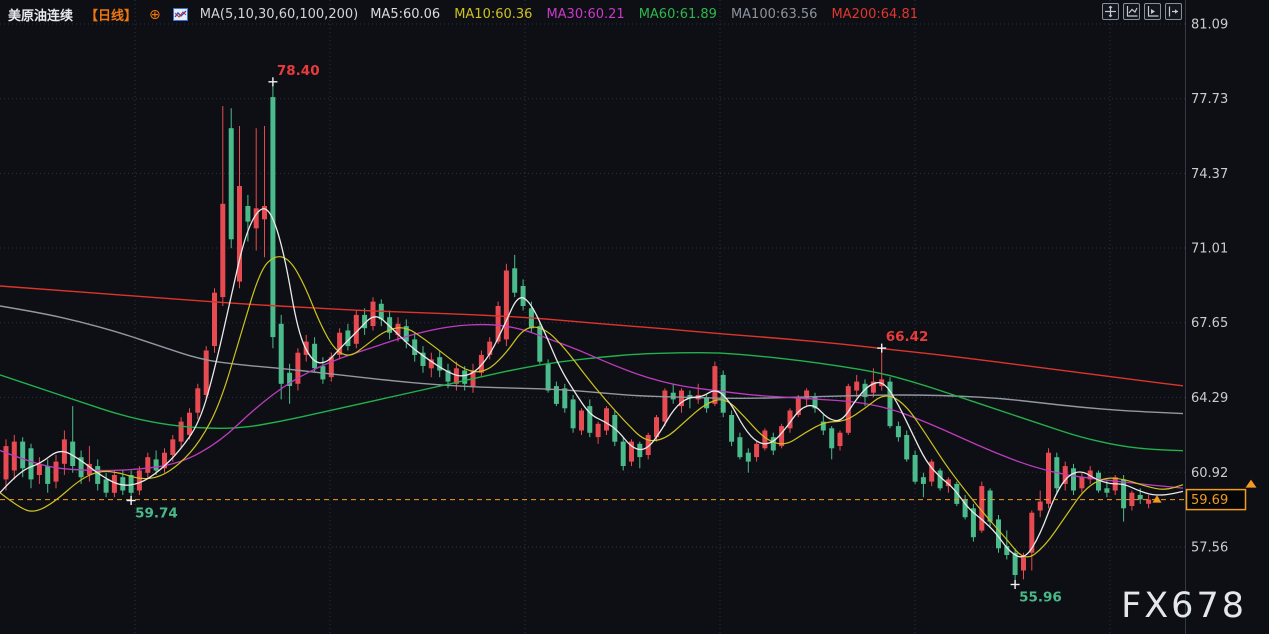 Image resolution: width=1269 pixels, height=634 pixels. Describe the element at coordinates (1209, 25) in the screenshot. I see `axis-tick-label: 81.09` at that location.